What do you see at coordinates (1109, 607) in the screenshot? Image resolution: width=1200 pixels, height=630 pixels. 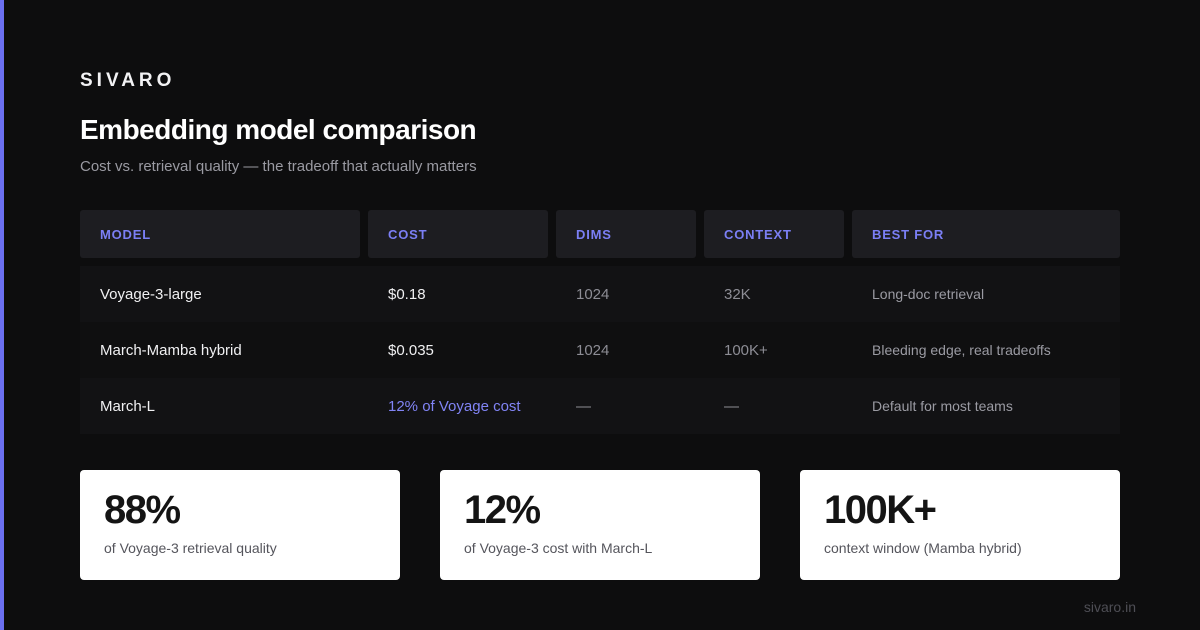 I see `footer-url: sivaro.in` at bounding box center [1109, 607].